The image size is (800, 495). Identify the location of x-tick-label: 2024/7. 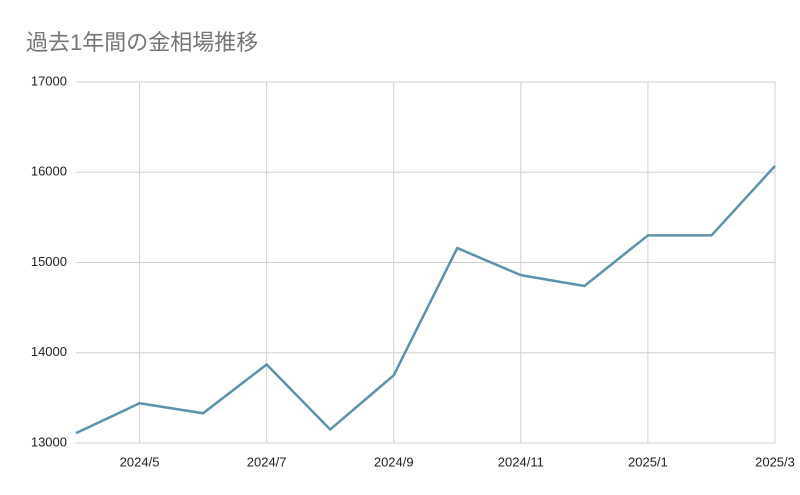
(267, 461).